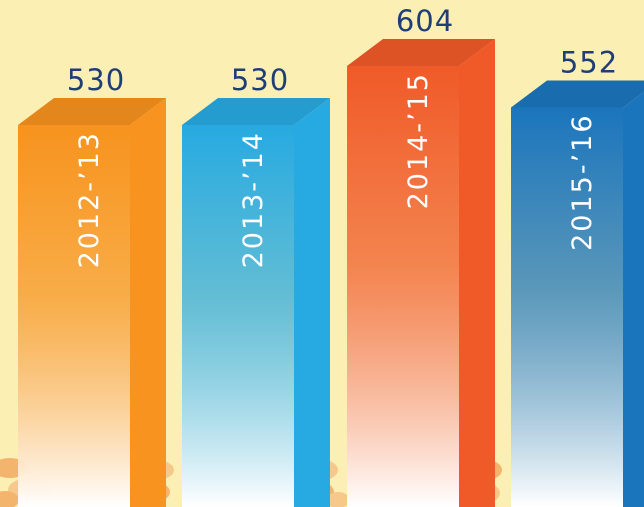  Describe the element at coordinates (582, 181) in the screenshot. I see `bar-category-label: 2015-’16` at that location.